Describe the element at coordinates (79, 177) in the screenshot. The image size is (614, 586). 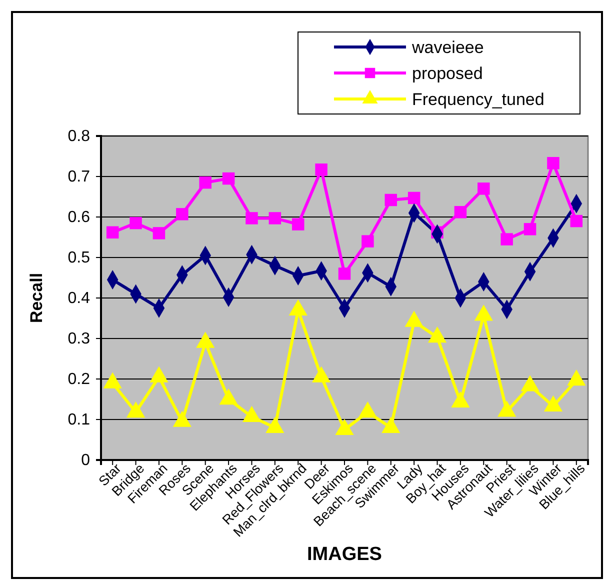
I see `y-tick-label: 0.7` at that location.